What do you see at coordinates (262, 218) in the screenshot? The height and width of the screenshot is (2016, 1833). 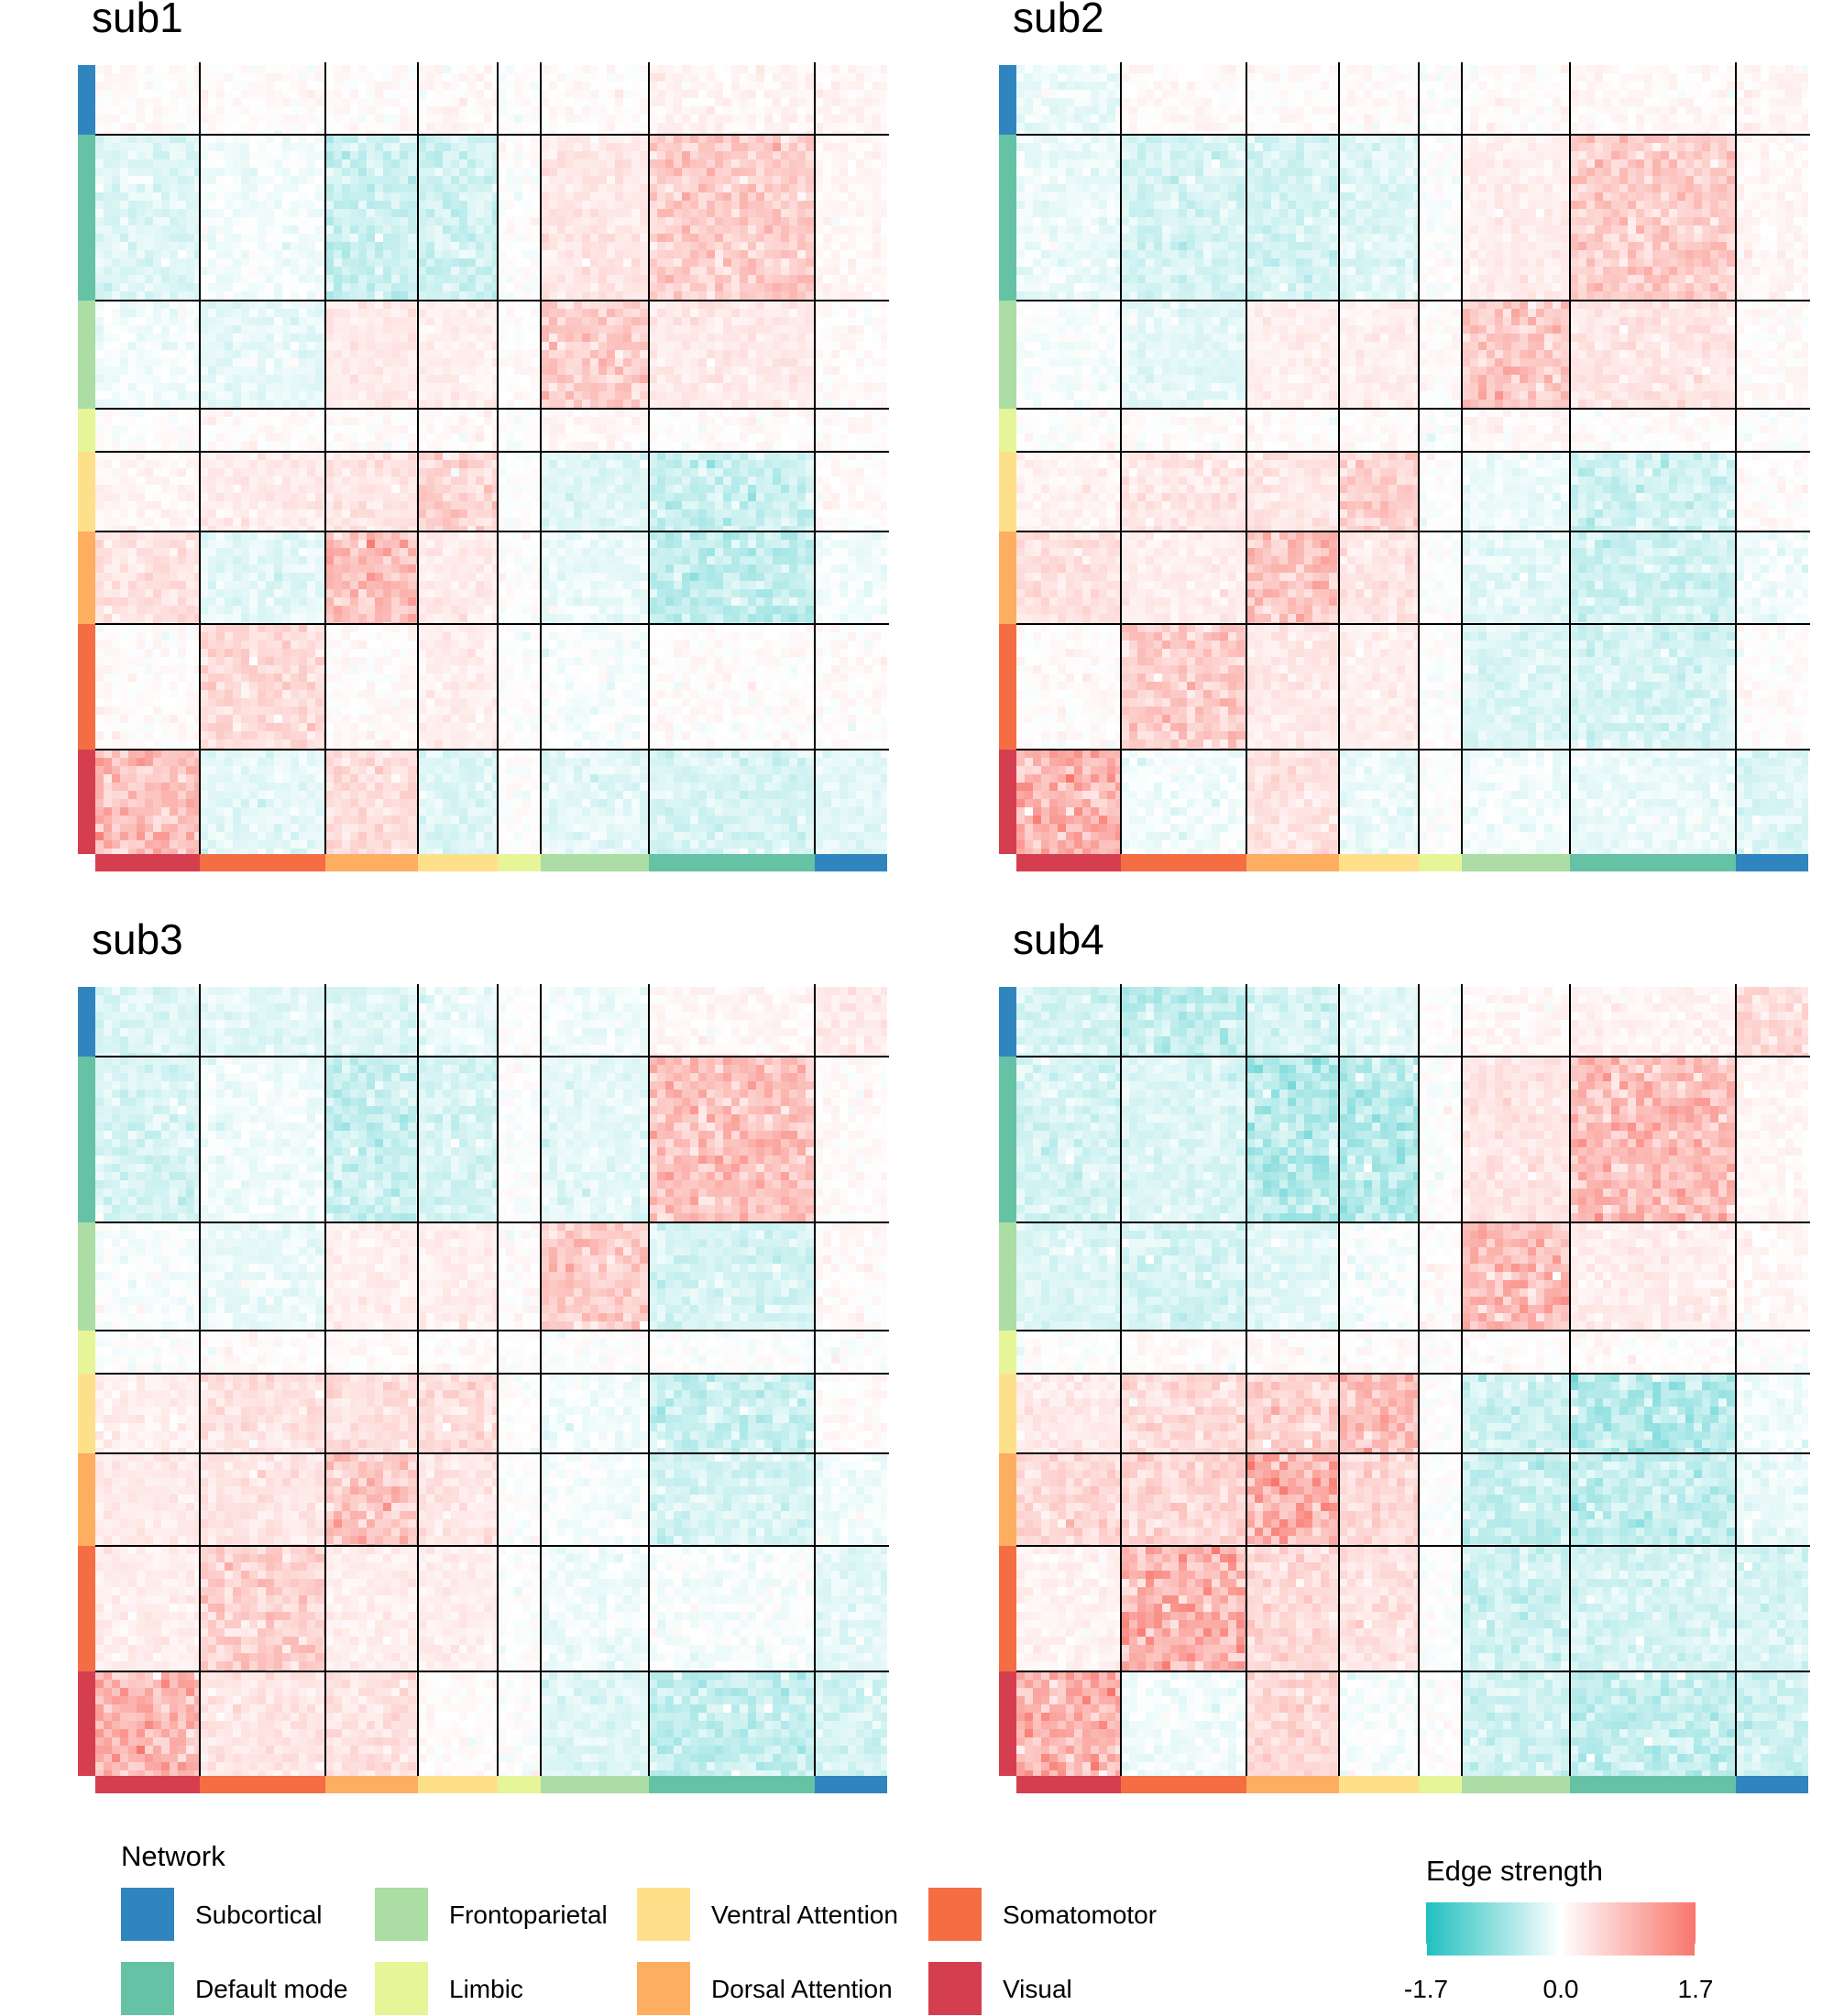 I see `heatmap-block-default-mode-x-somatomotor` at bounding box center [262, 218].